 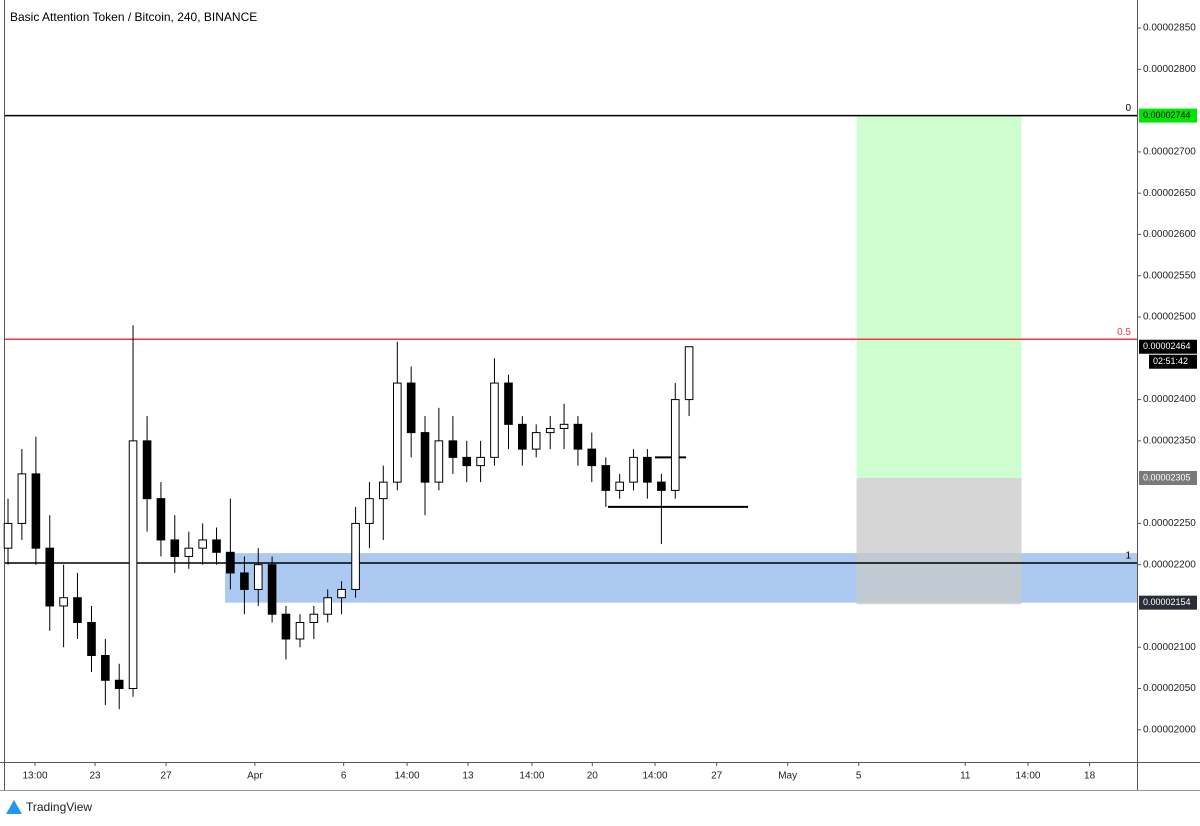 I want to click on y-tick-label: 0.00002350, so click(x=1169, y=440).